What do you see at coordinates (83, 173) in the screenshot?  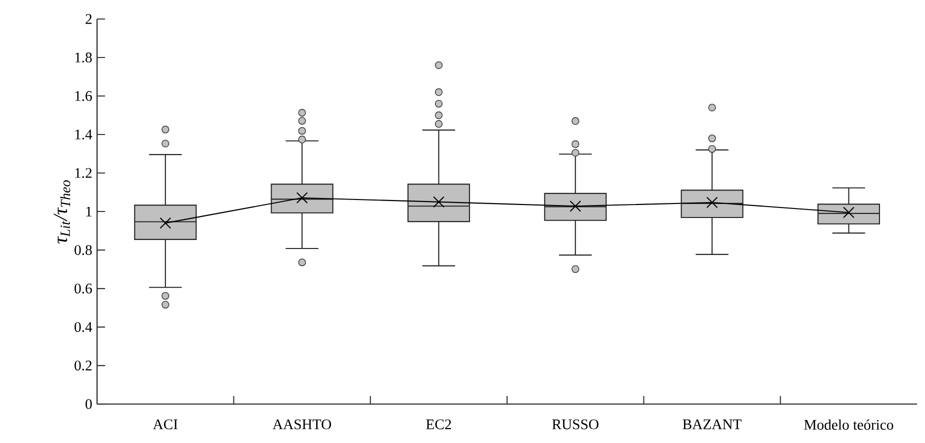 I see `y-tick-label: 1.2` at bounding box center [83, 173].